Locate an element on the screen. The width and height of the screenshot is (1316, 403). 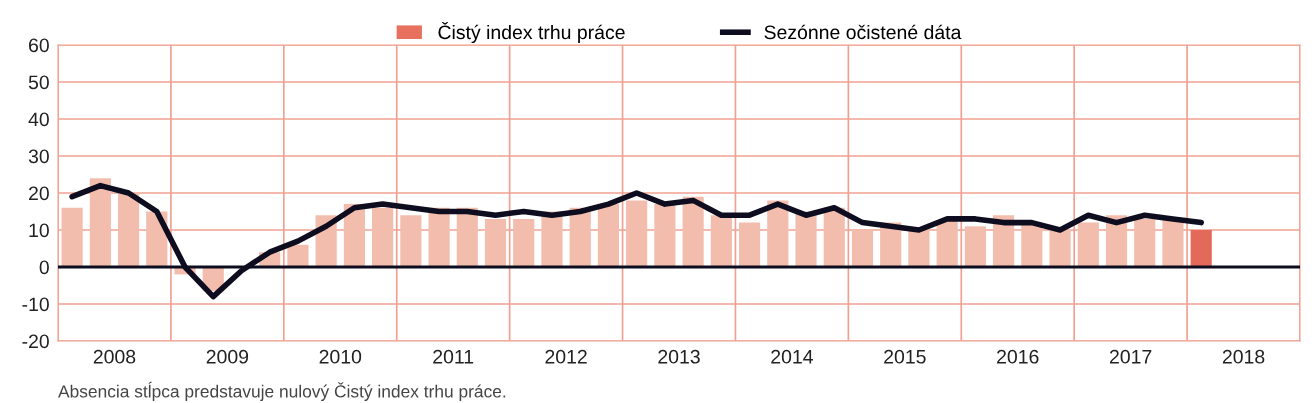
y-tick-label: -20 is located at coordinates (35, 341).